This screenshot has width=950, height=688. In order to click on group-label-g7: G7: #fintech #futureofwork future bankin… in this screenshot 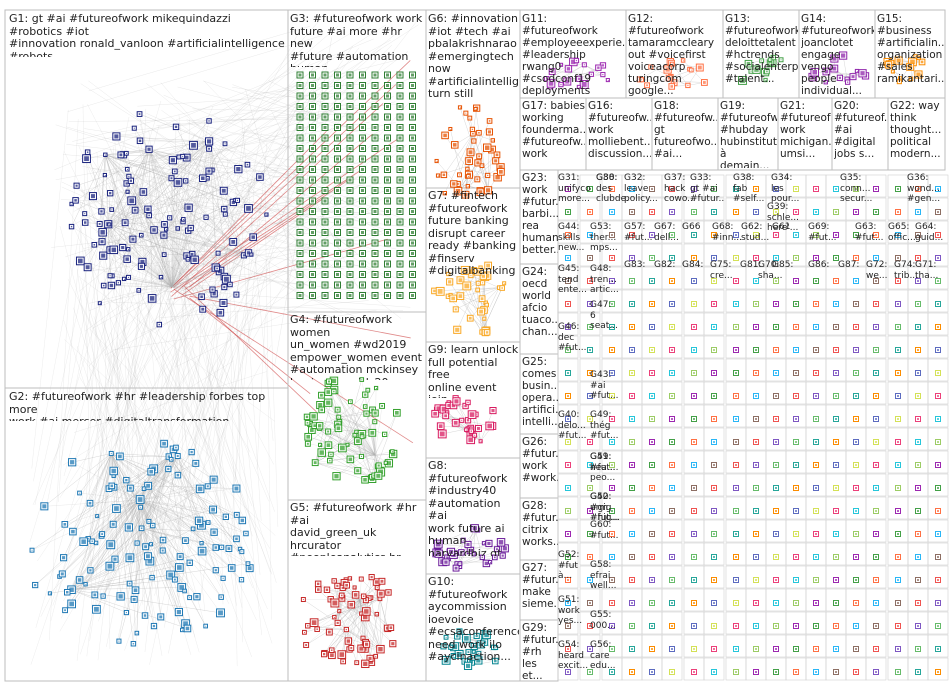, I will do `click(472, 233)`.